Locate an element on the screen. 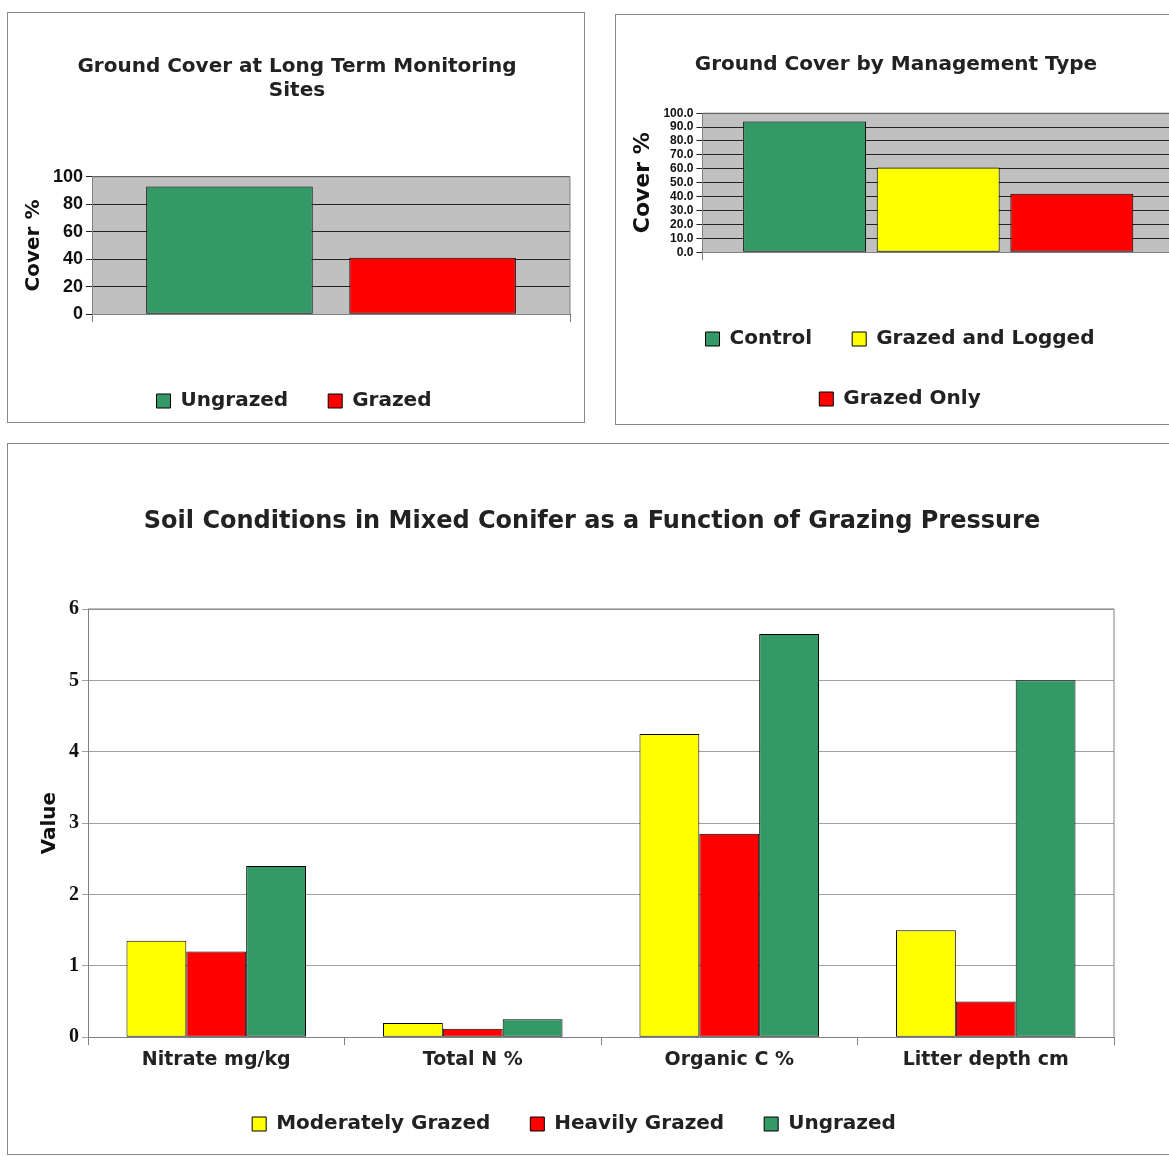 This screenshot has width=1169, height=1157. y-tick-label: 20 is located at coordinates (73, 285).